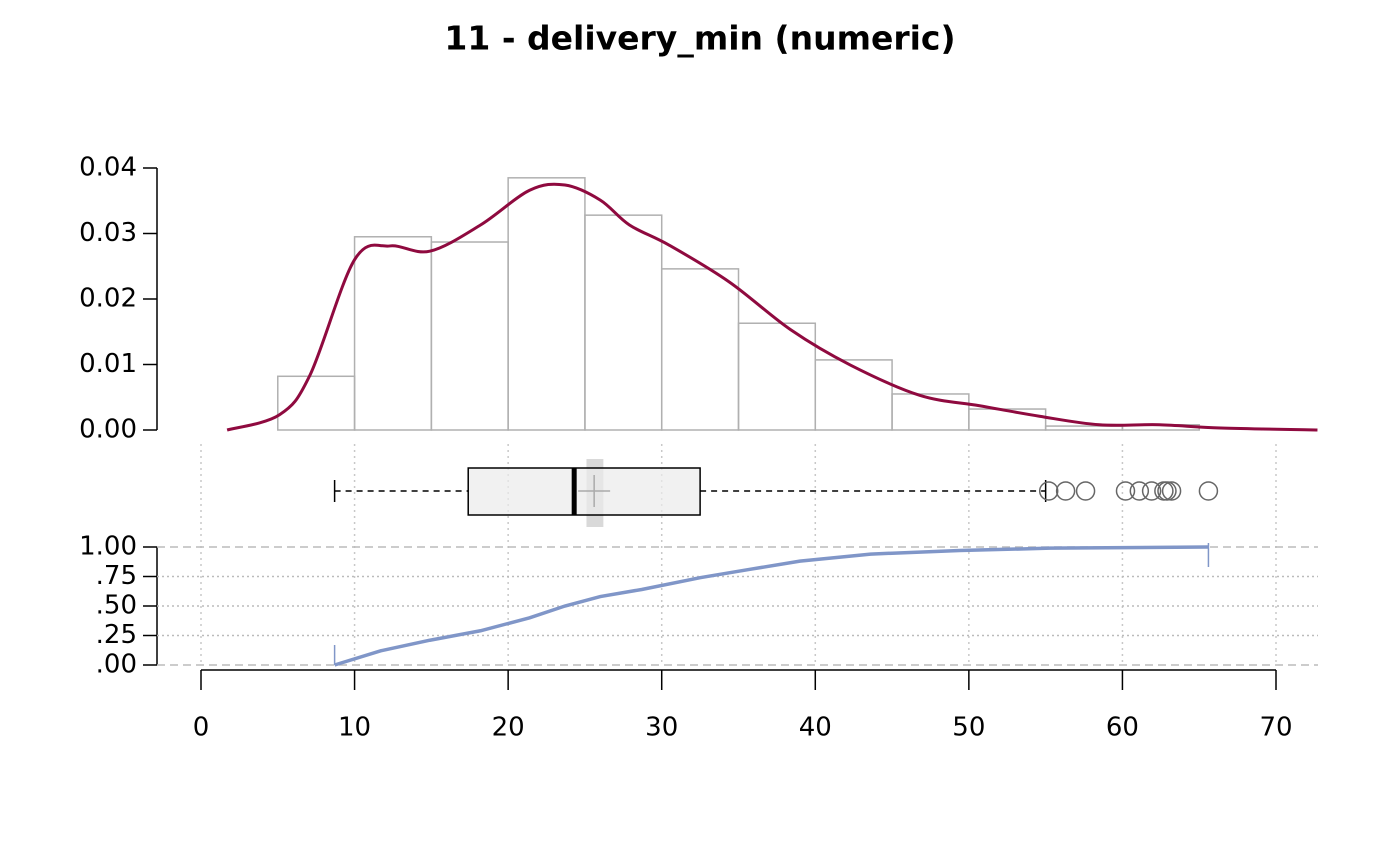  I want to click on y-tick-label: 0.01, so click(108, 364).